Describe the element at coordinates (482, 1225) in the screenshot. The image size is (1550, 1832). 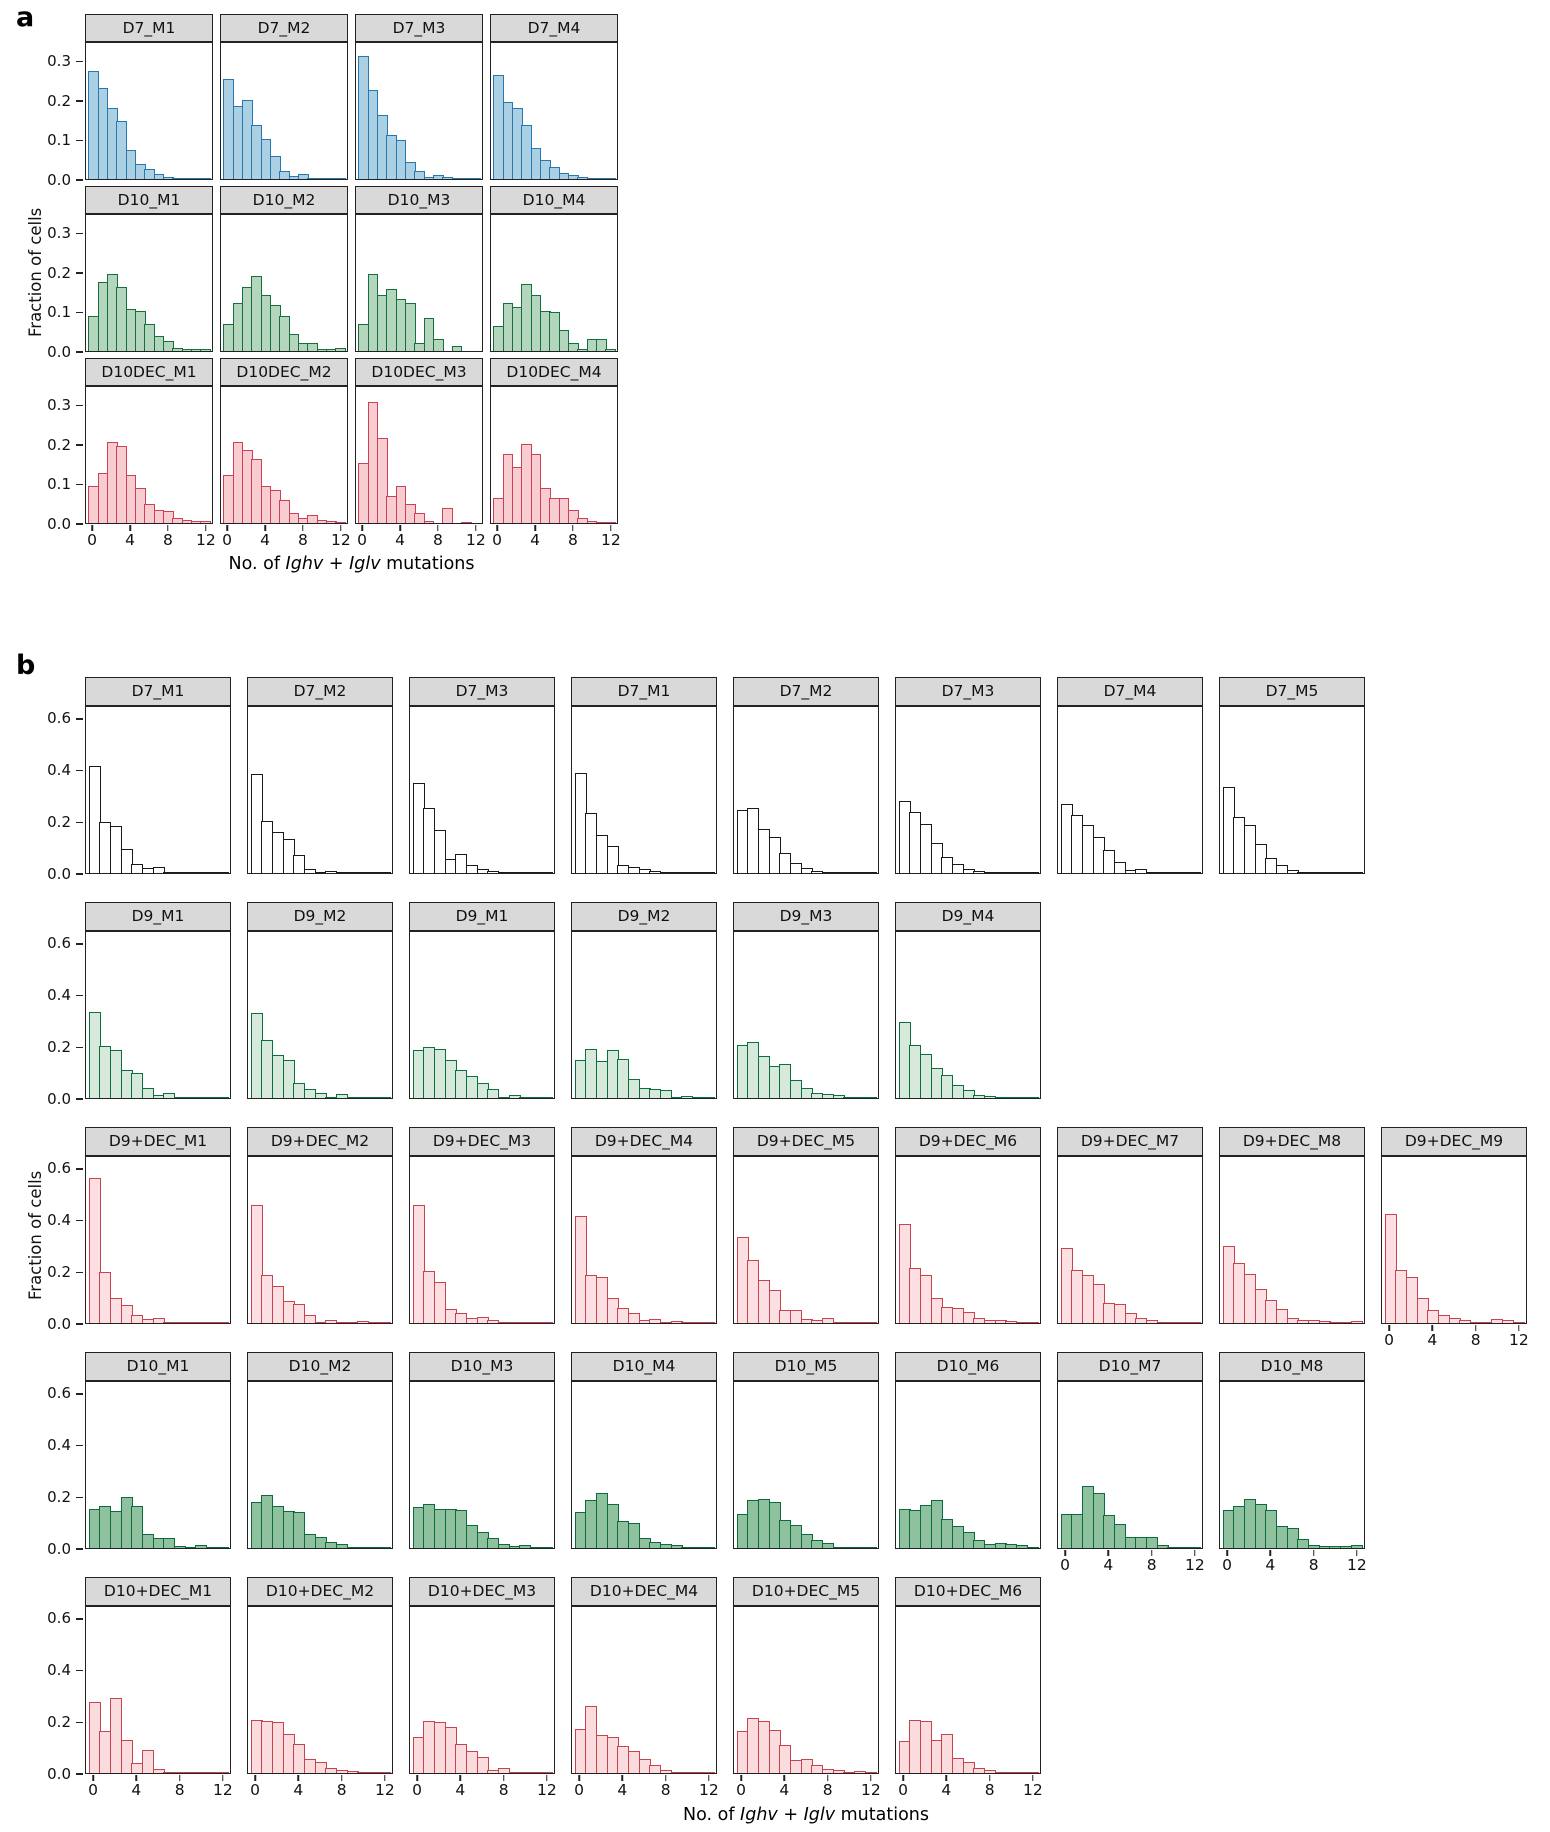
I see `facet-panel-D9+DEC_M3: D9+DEC_M3` at that location.